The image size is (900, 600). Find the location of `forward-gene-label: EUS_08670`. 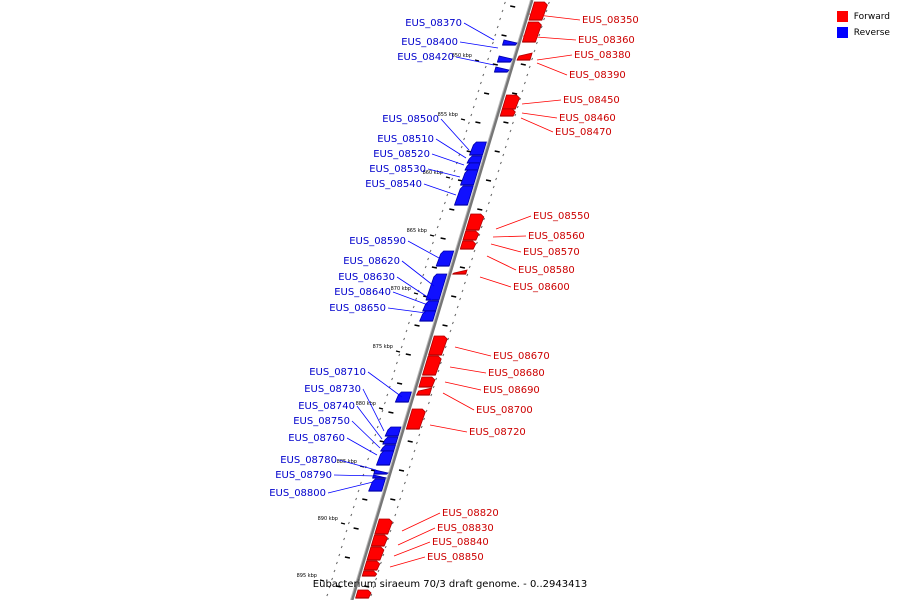

forward-gene-label: EUS_08670 is located at coordinates (521, 356).